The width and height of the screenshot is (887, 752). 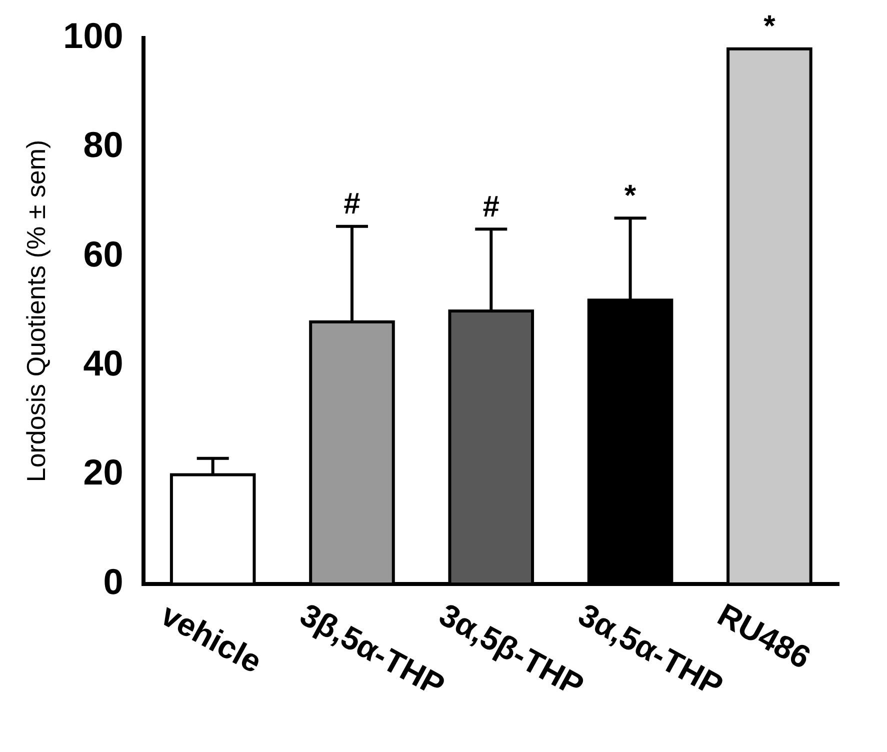 What do you see at coordinates (103, 145) in the screenshot?
I see `y-tick-label: 80` at bounding box center [103, 145].